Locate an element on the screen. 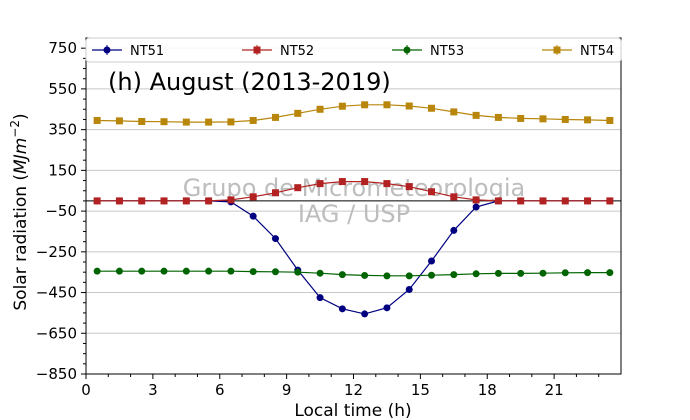 The image size is (690, 420). legend-item-nt52: NT52 is located at coordinates (278, 51).